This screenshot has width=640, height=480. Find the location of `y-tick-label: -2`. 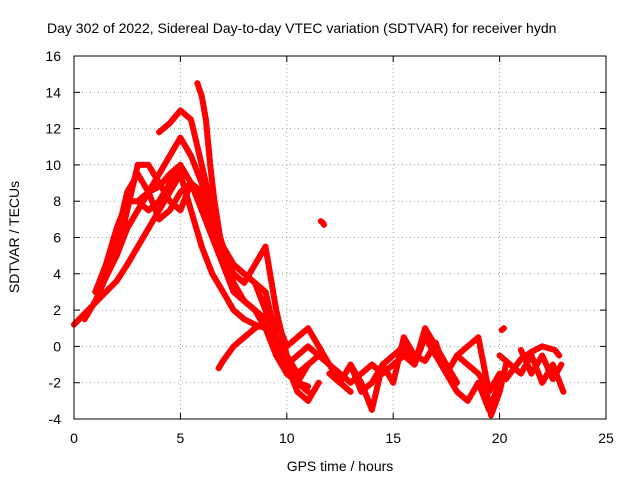

y-tick-label: -2 is located at coordinates (55, 383).